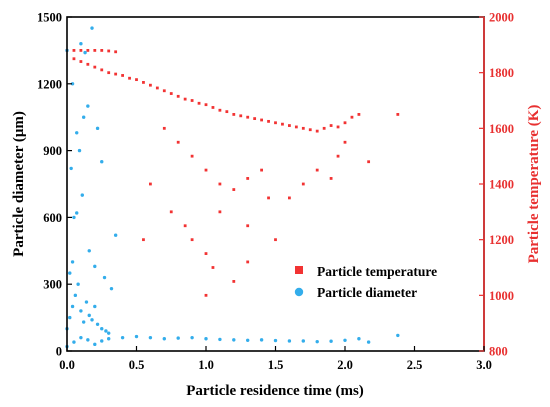  I want to click on x-tick-label: 2.5, so click(415, 365).